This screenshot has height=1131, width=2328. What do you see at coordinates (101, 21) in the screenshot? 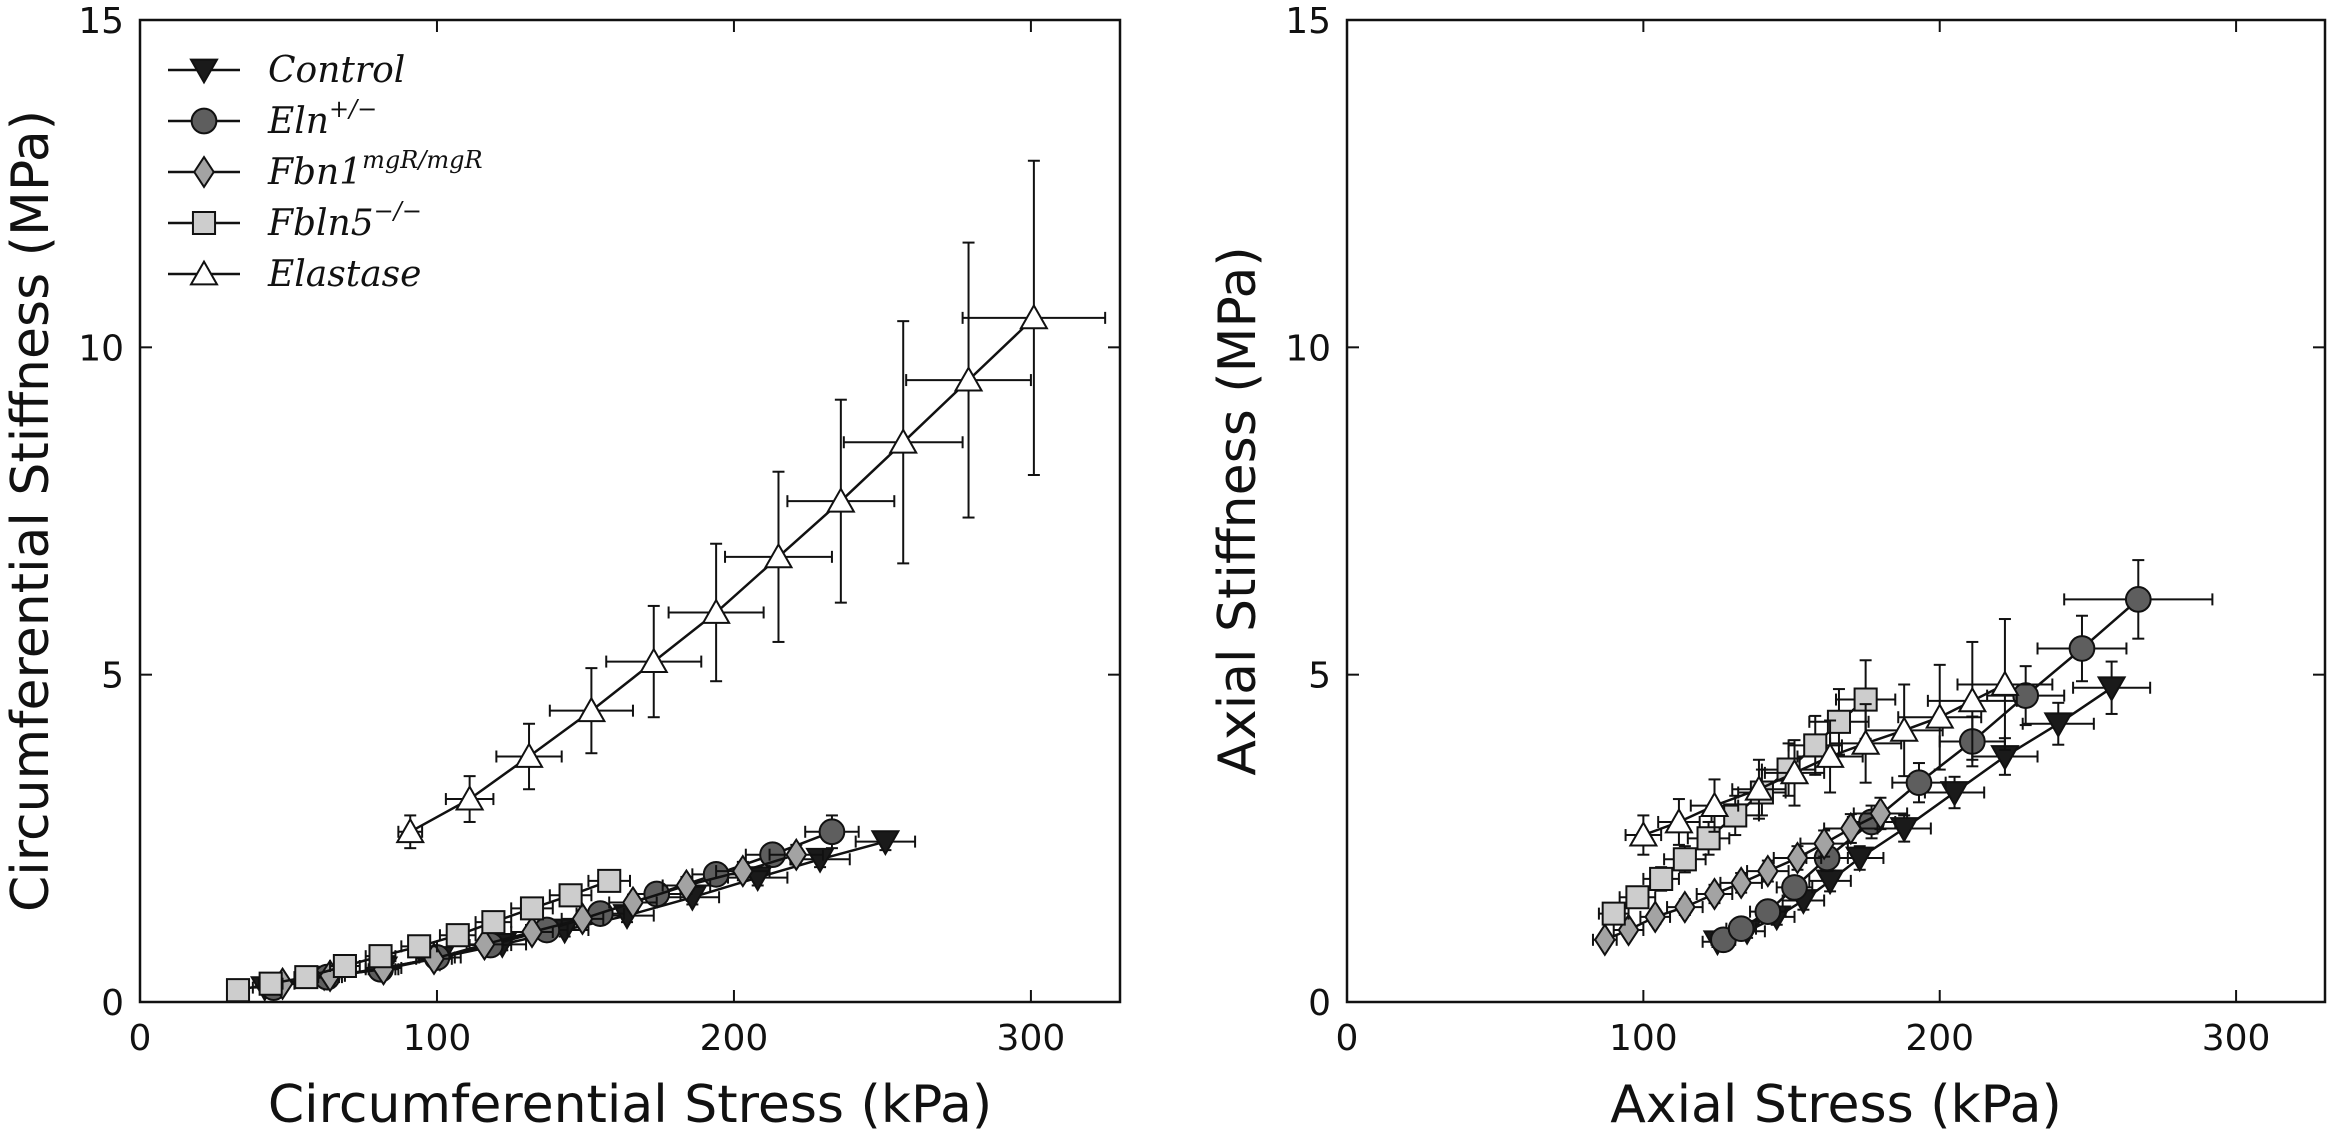
I see `y-tick-label: 15` at bounding box center [101, 21].